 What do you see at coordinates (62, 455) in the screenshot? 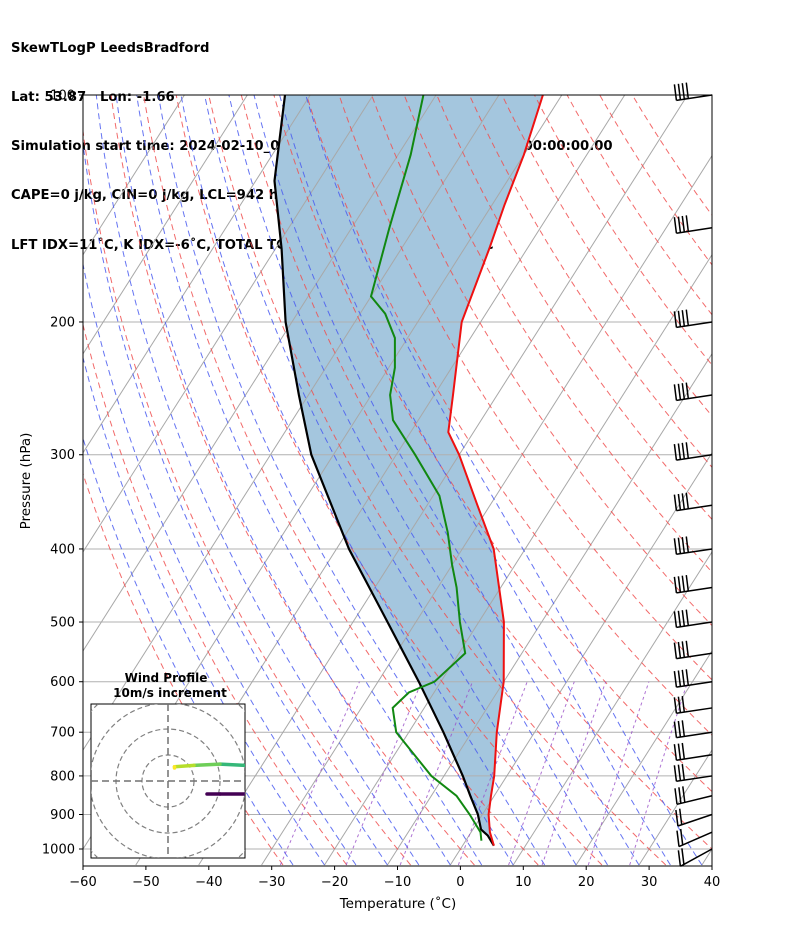
I see `y-tick-label: 300` at bounding box center [62, 455].